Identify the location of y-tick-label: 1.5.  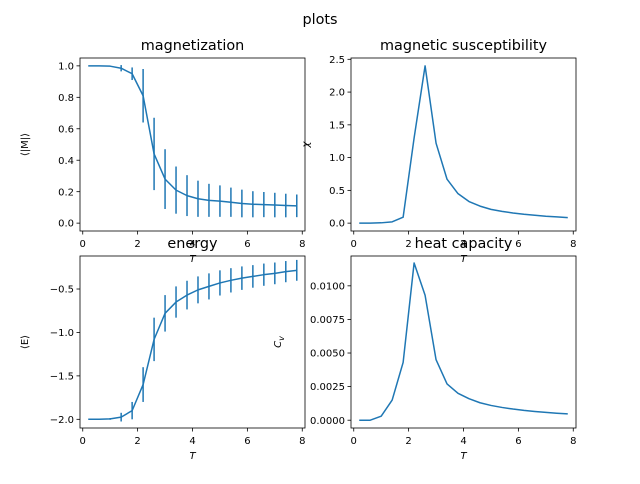
(337, 125).